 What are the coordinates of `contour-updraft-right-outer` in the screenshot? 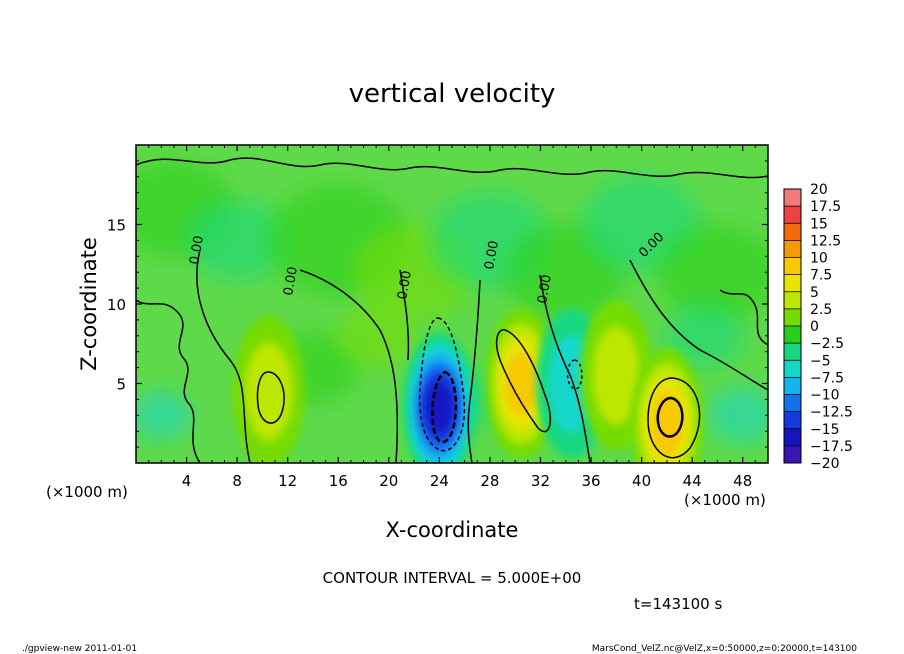 It's located at (674, 418).